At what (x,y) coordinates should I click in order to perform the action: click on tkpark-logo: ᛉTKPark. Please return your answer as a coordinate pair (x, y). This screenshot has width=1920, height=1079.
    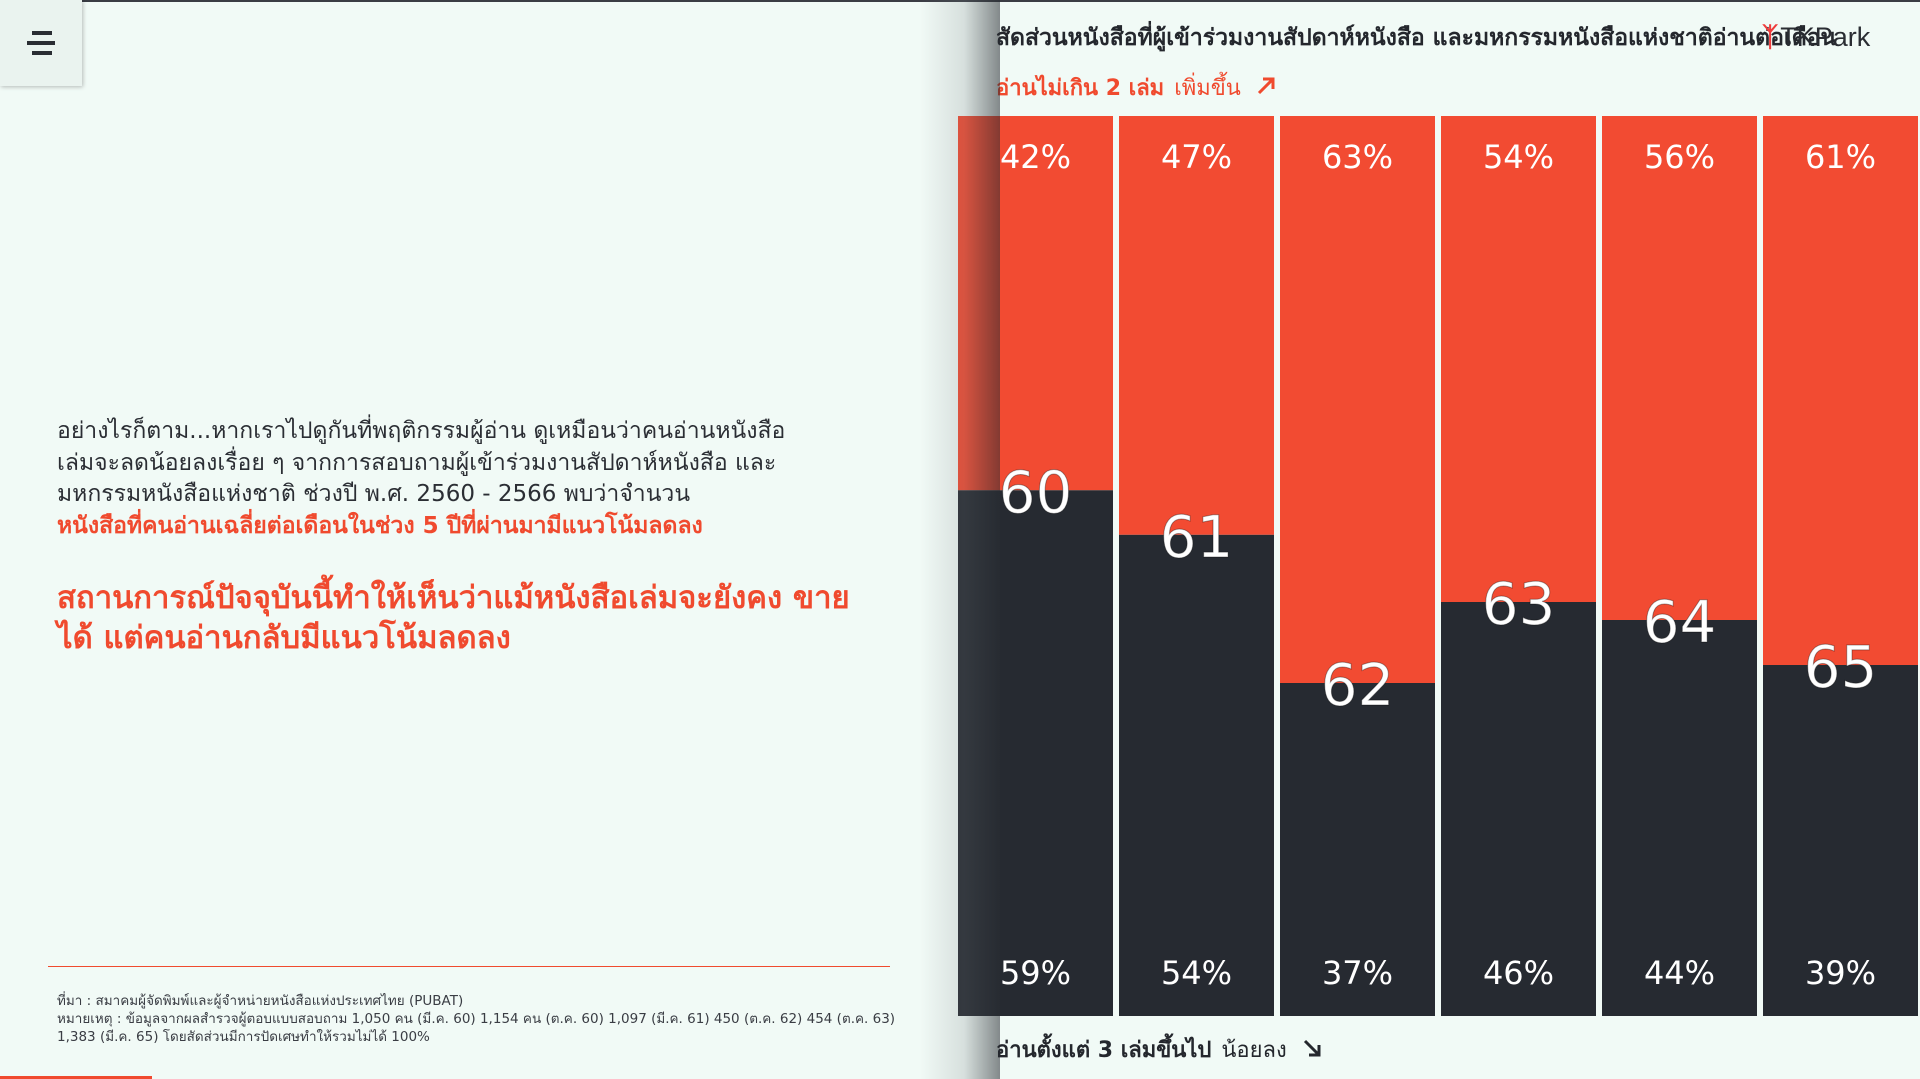
    Looking at the image, I should click on (1816, 37).